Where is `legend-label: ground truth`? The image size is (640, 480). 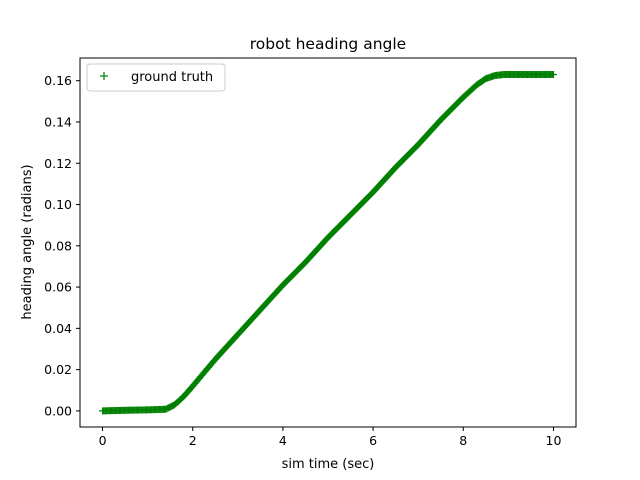
legend-label: ground truth is located at coordinates (172, 77).